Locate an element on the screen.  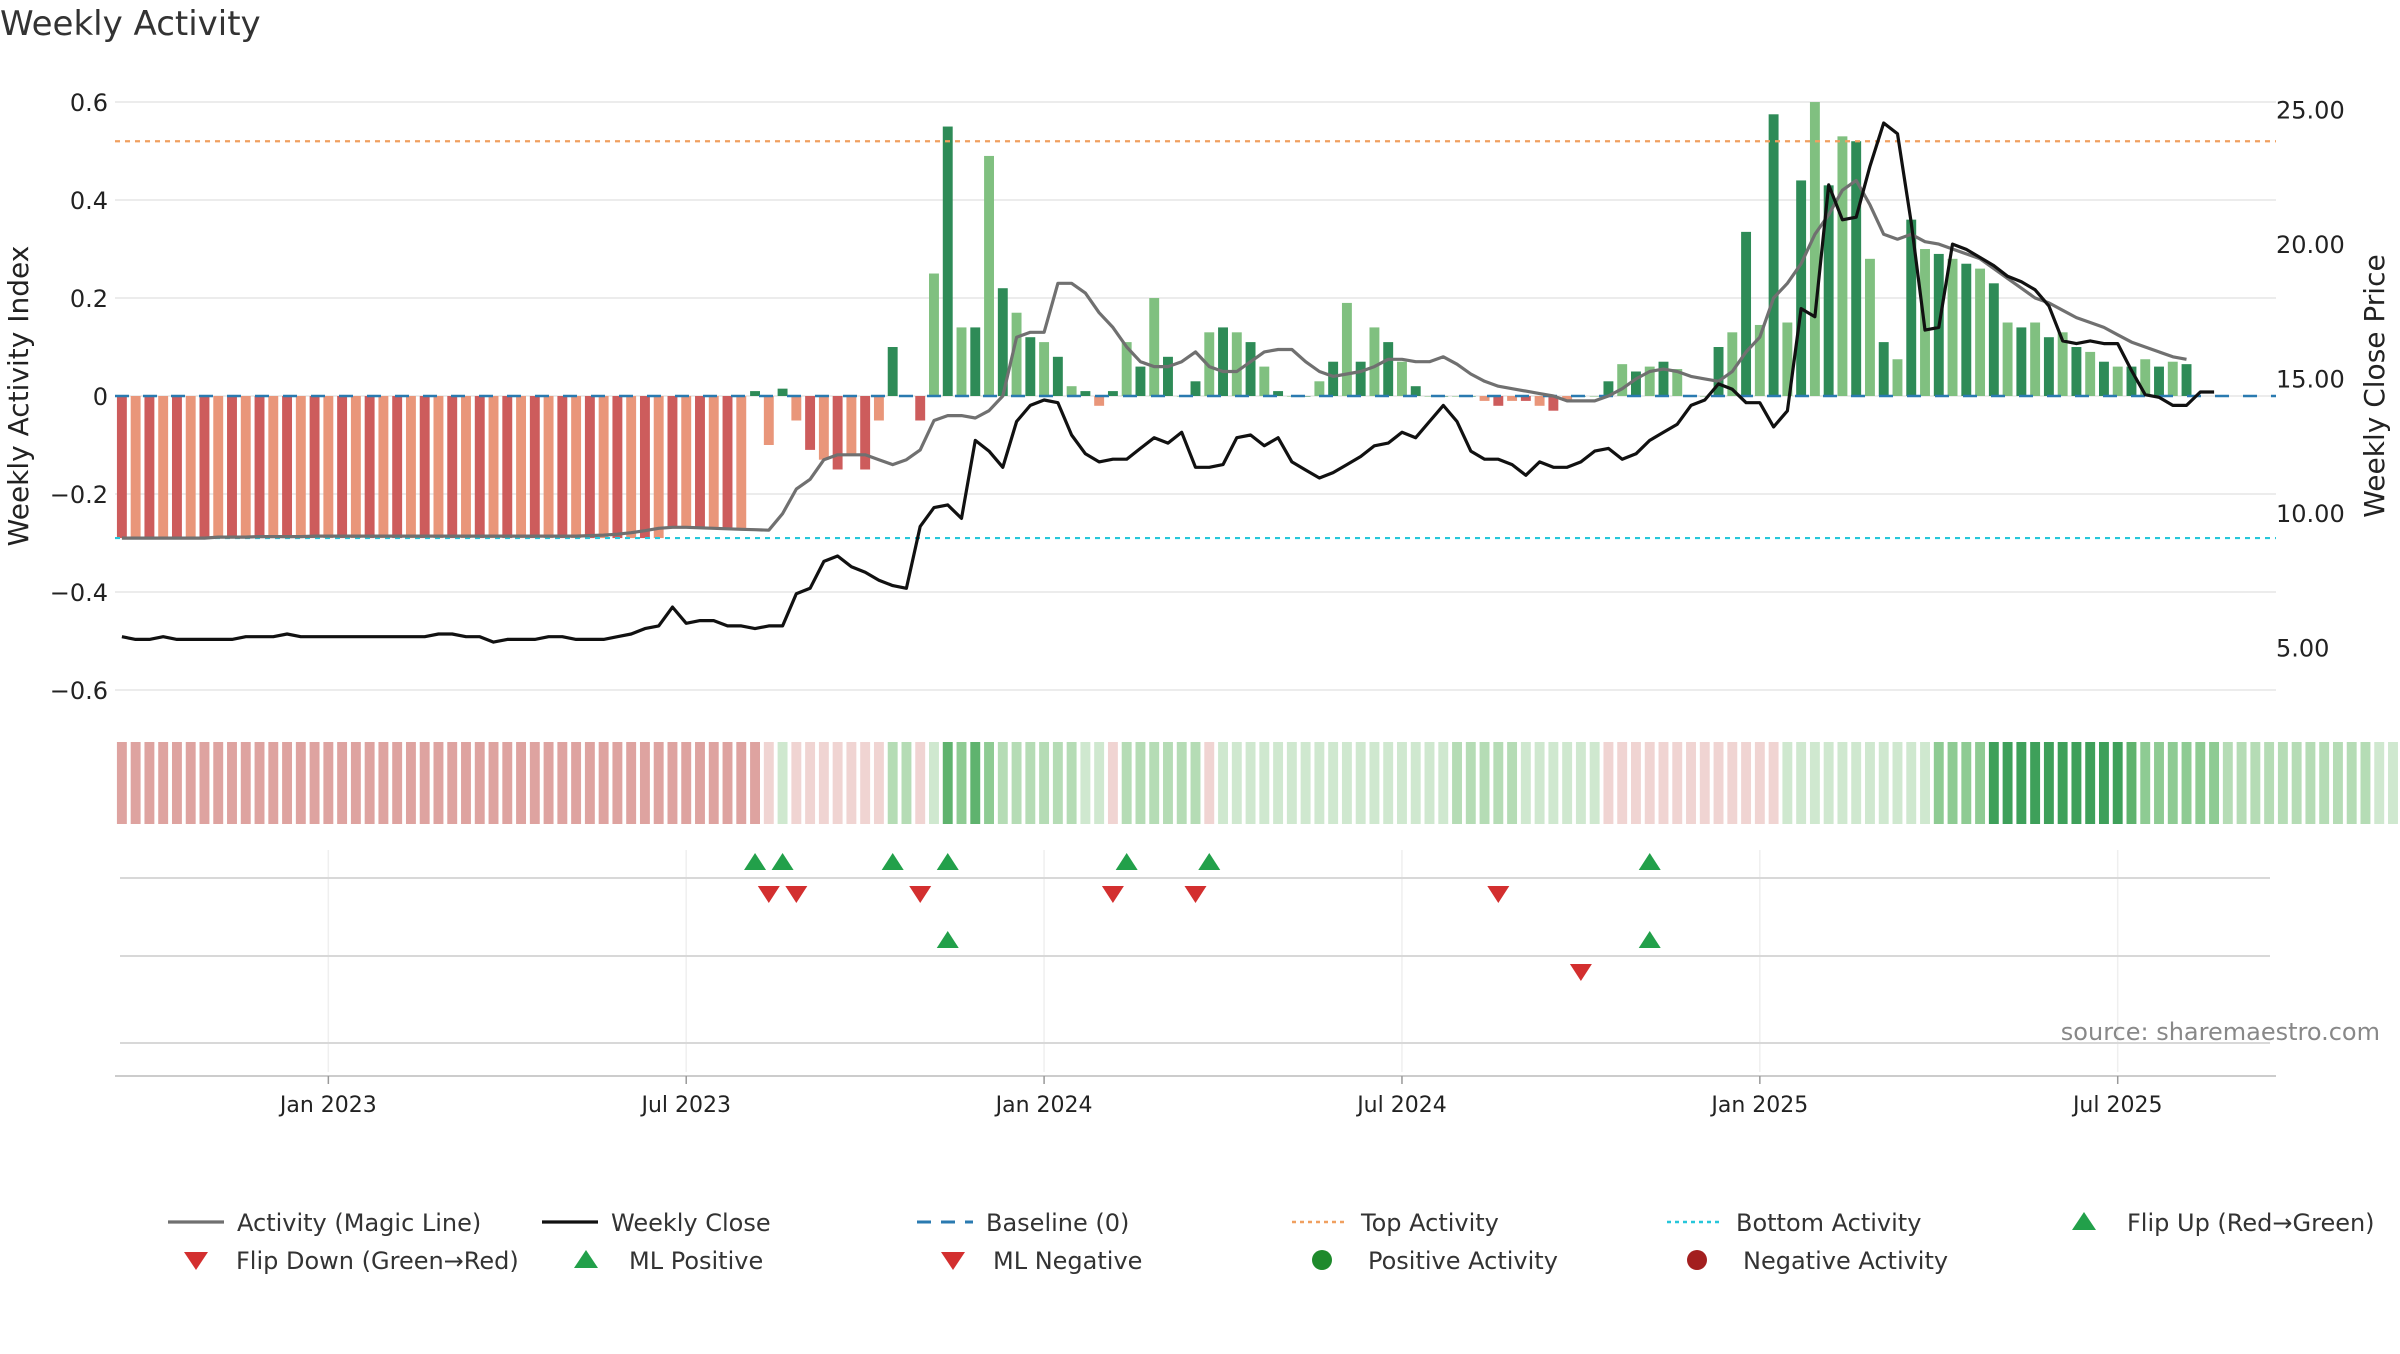
chart-title: Weekly Activity is located at coordinates (130, 24).